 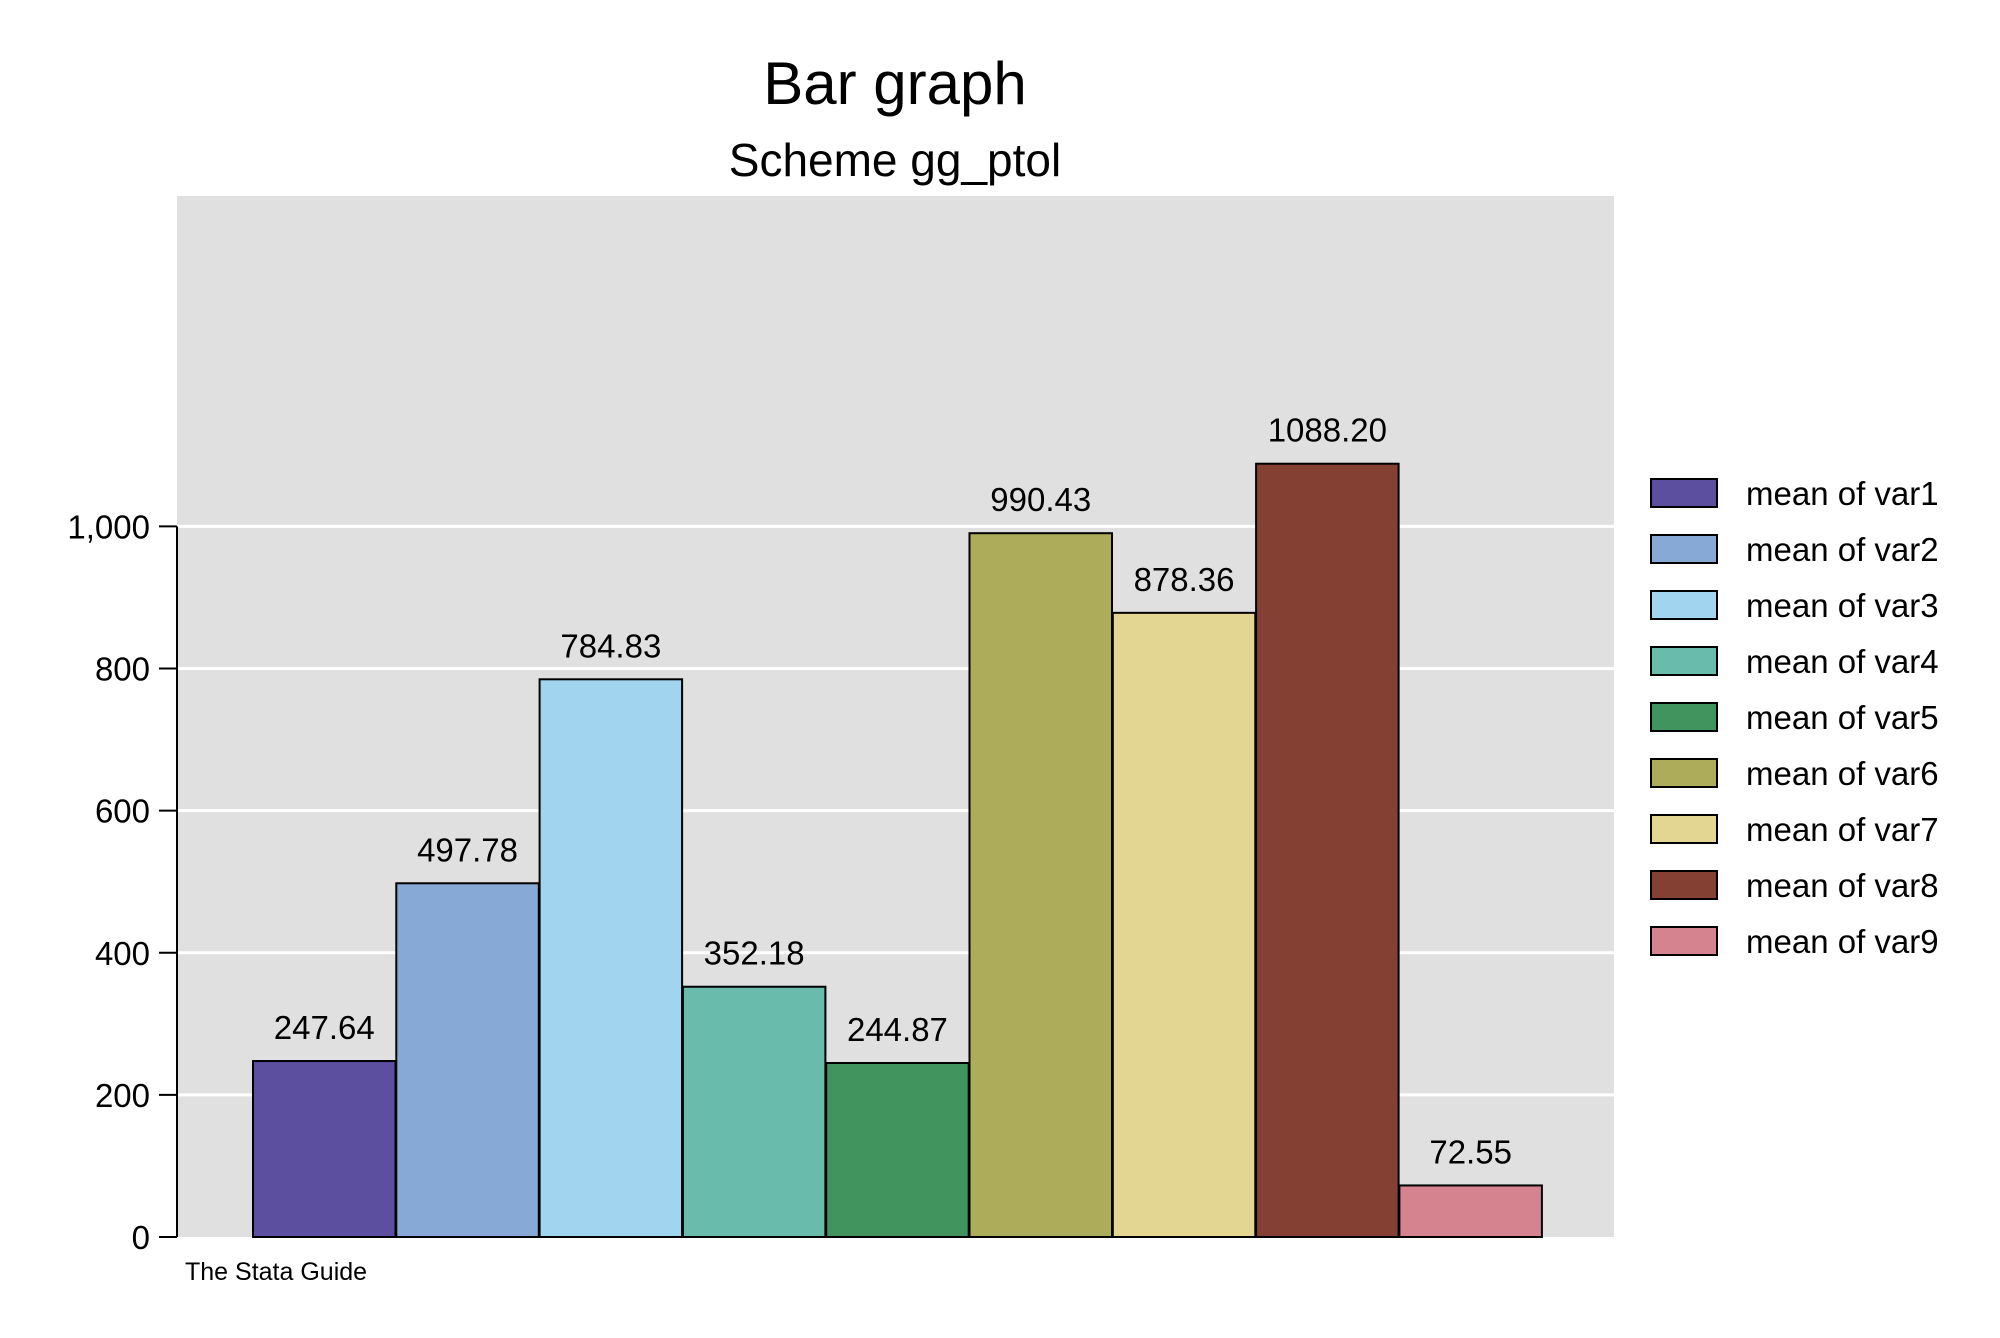 I want to click on bar-value-label: 352.18, so click(x=754, y=953).